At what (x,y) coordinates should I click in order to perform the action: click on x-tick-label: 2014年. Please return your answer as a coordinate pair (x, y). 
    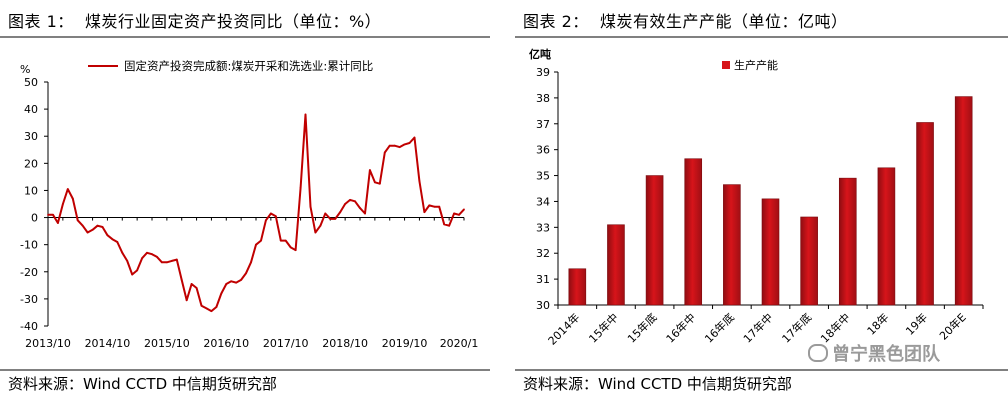
    Looking at the image, I should click on (563, 328).